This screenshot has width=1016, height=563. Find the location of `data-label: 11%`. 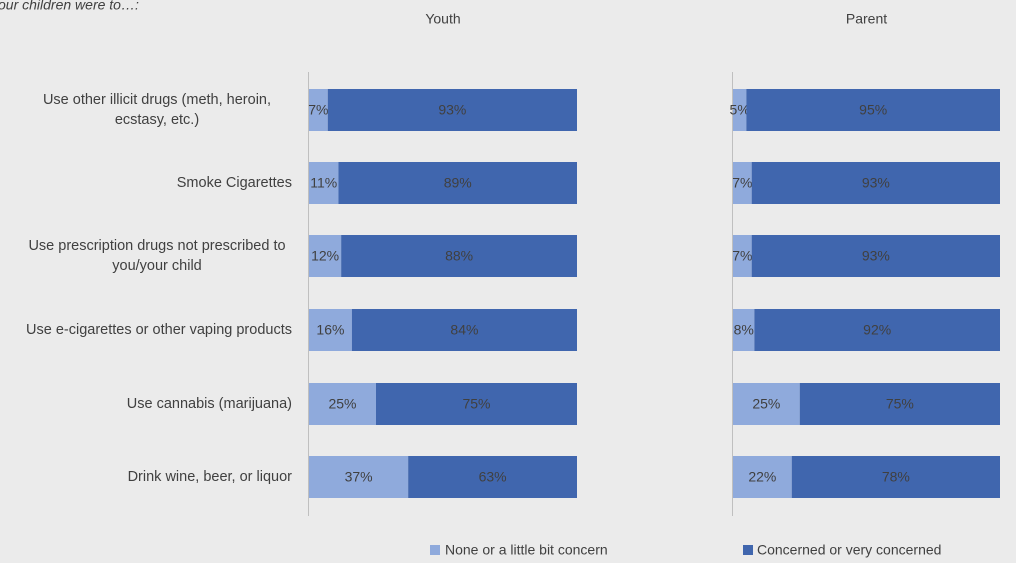

data-label: 11% is located at coordinates (323, 183).